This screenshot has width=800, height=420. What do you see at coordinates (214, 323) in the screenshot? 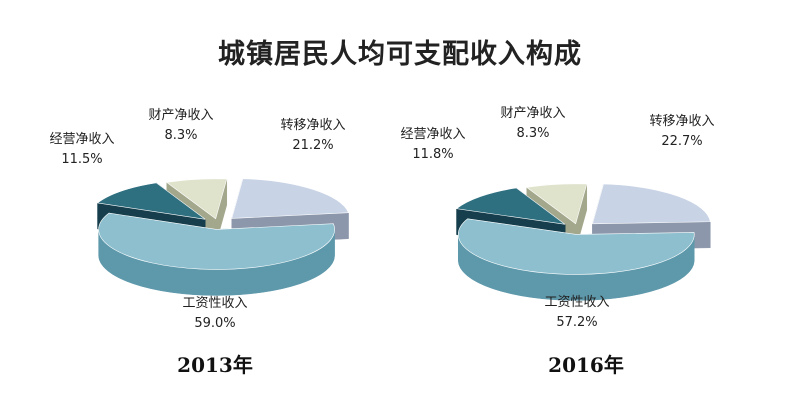
I see `slice-label-value: 59.0%` at bounding box center [214, 323].